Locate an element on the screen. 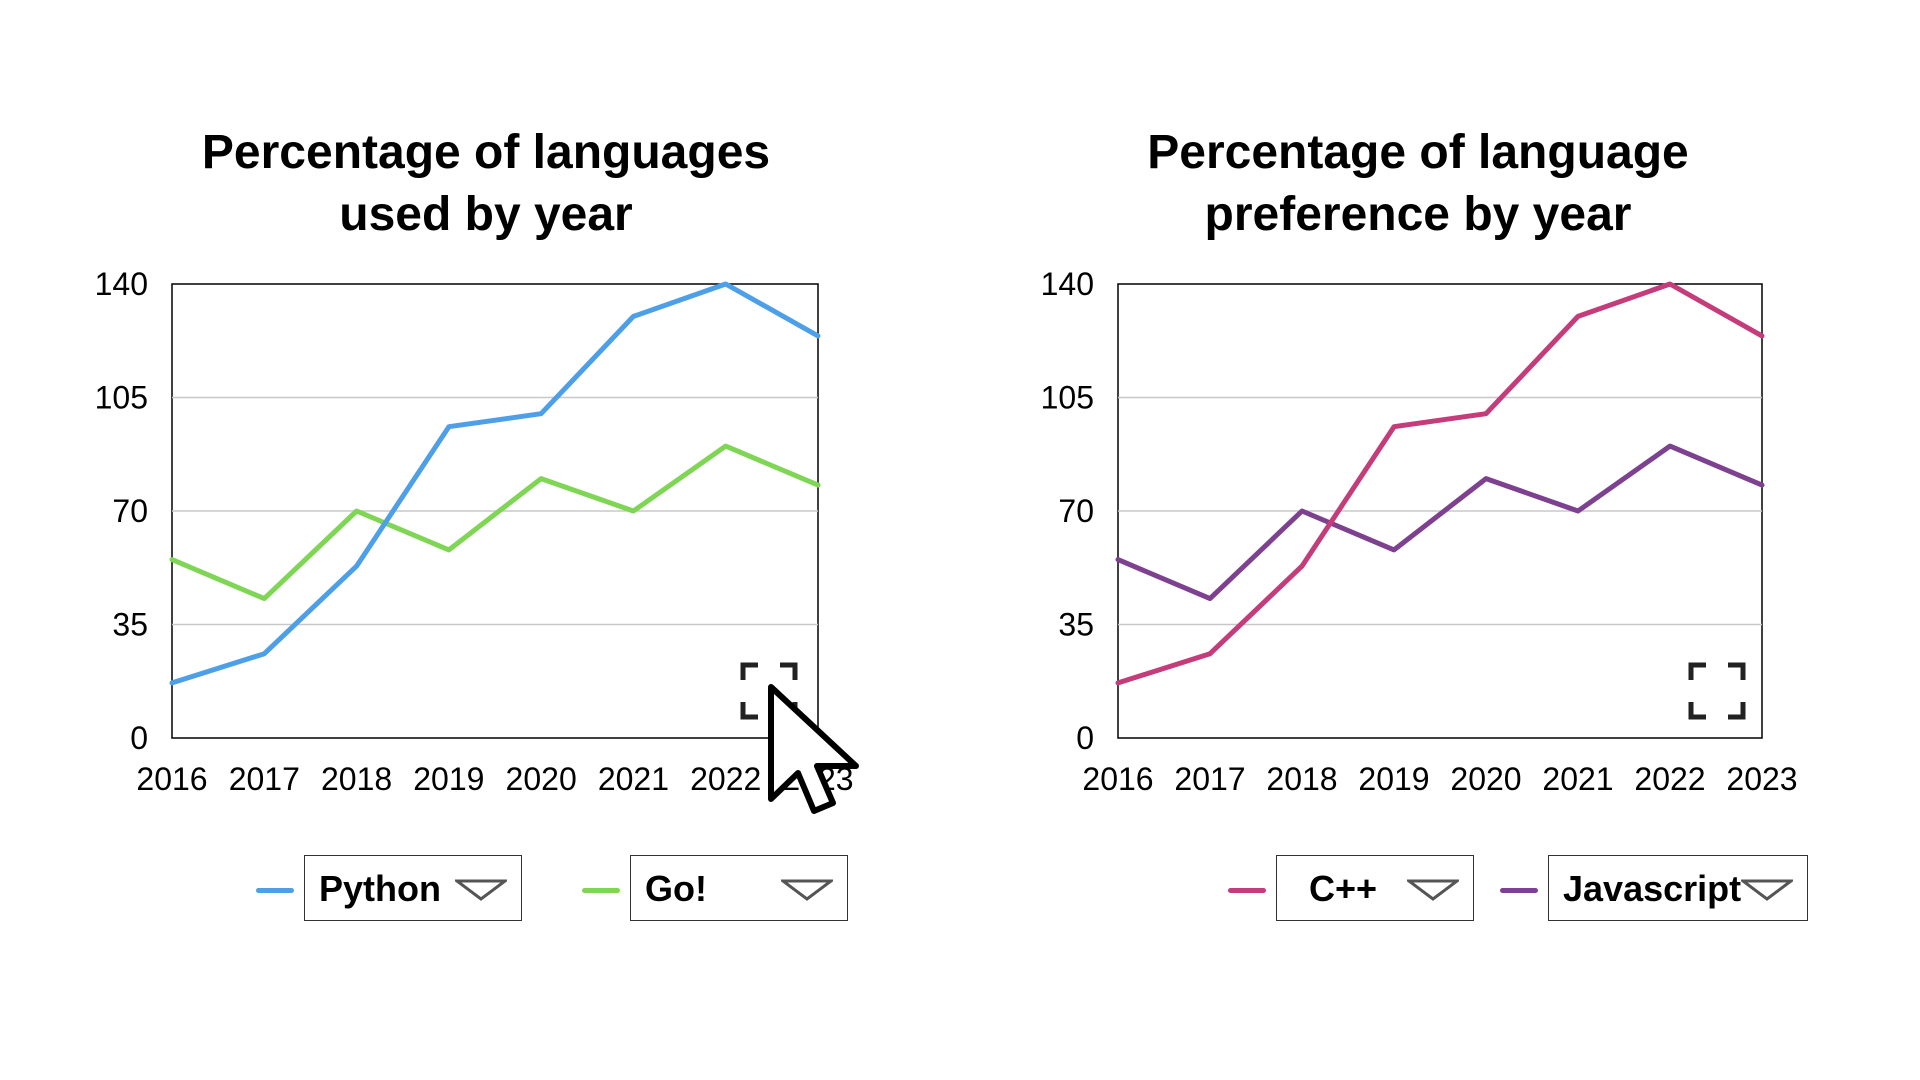 This screenshot has height=1080, width=1920. series-select-cpp: C++ is located at coordinates (1375, 888).